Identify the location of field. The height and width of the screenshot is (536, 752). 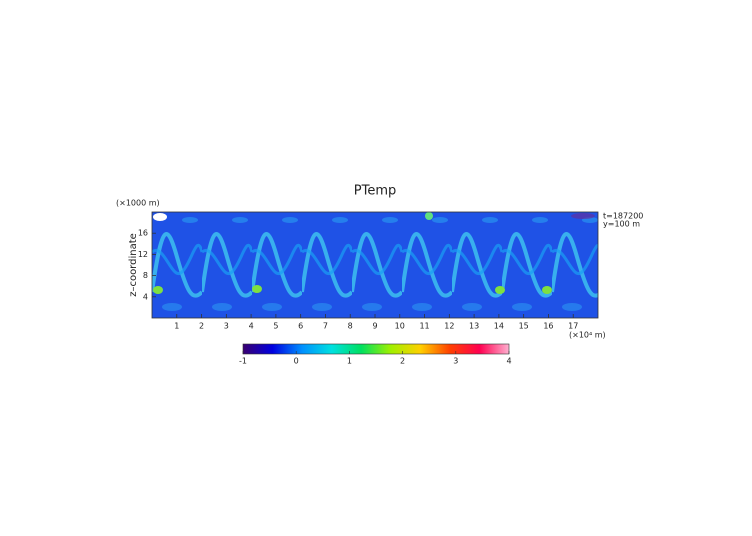
(375, 265).